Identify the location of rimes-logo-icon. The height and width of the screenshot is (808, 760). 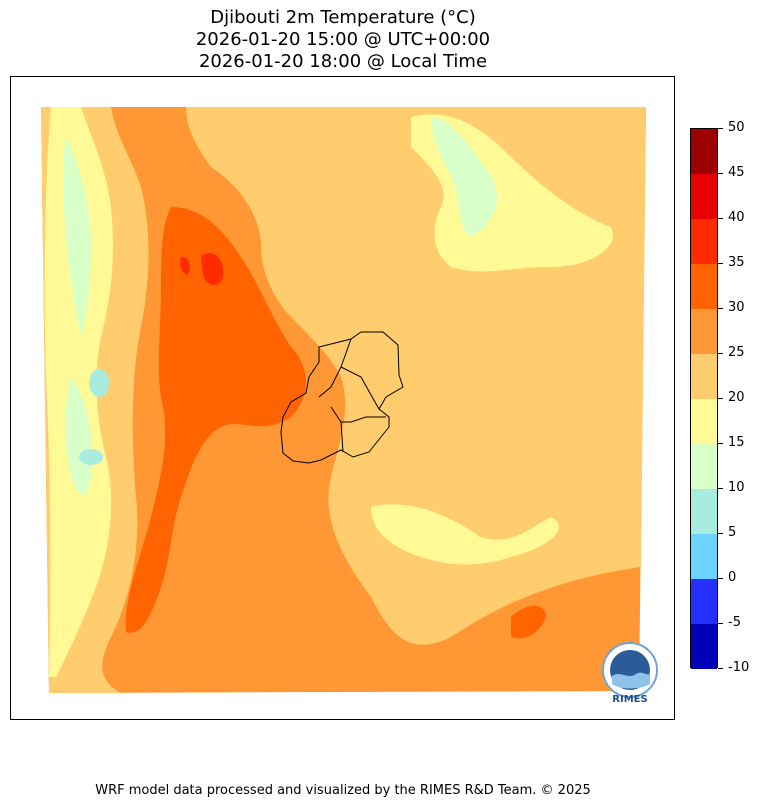
(630, 670).